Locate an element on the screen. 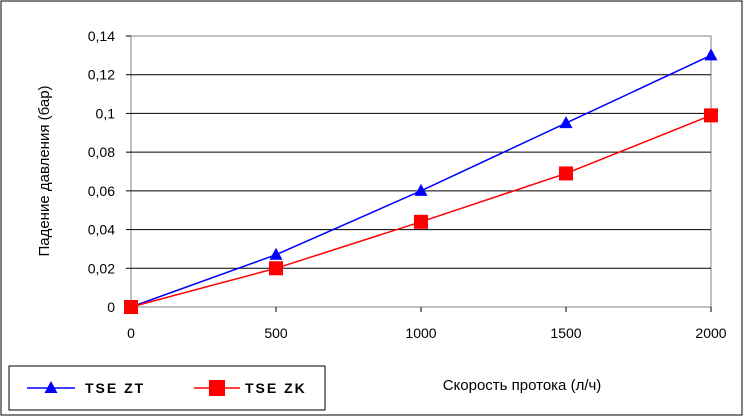 This screenshot has width=744, height=417. legend-marker-tse-zk is located at coordinates (217, 388).